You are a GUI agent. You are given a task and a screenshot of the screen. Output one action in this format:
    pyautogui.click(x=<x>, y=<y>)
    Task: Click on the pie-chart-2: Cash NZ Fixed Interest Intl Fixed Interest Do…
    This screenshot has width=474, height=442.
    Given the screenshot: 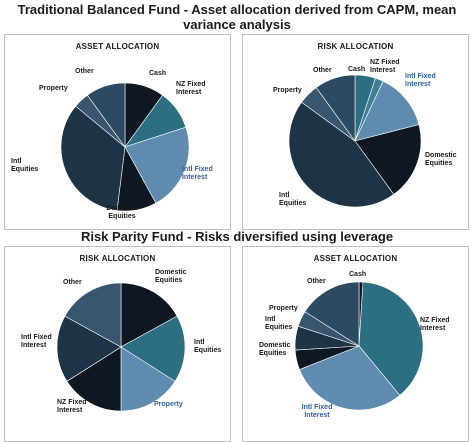 What is the action you would take?
    pyautogui.click(x=365, y=133)
    